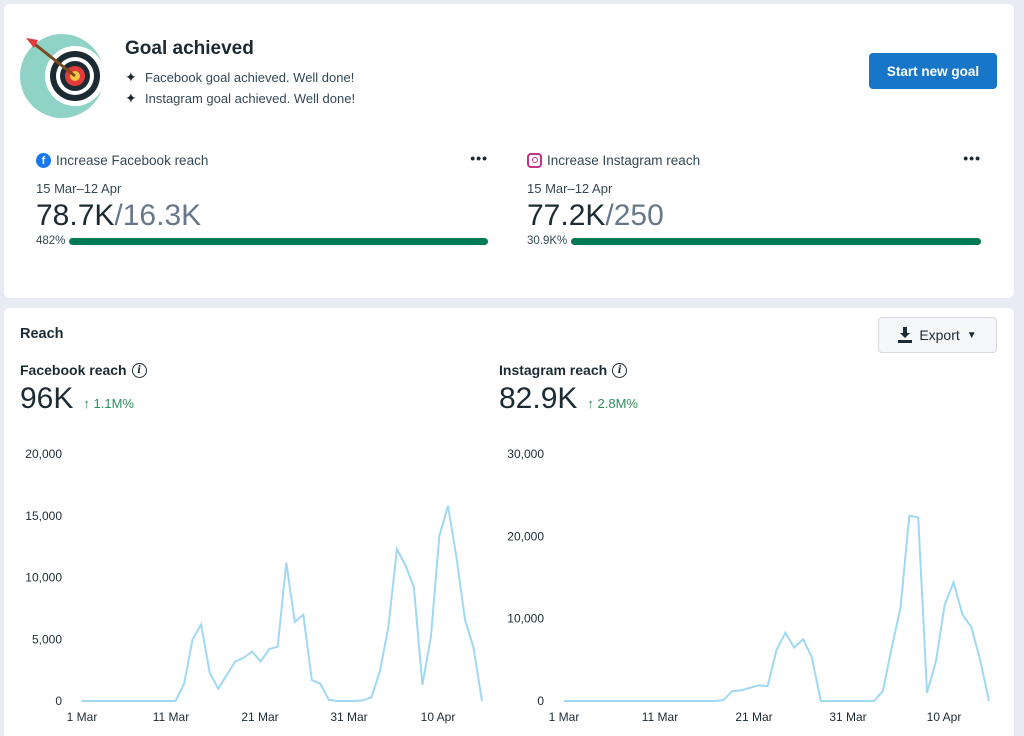 The height and width of the screenshot is (736, 1024). Describe the element at coordinates (570, 188) in the screenshot. I see `instagram-goal-date: 15 Mar–12 Apr` at that location.